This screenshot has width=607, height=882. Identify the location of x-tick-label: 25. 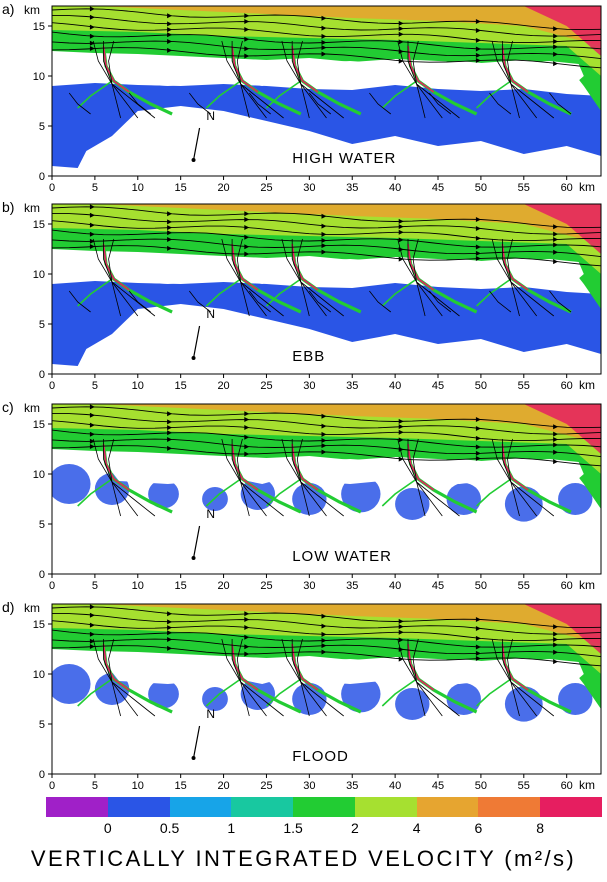
(266, 188).